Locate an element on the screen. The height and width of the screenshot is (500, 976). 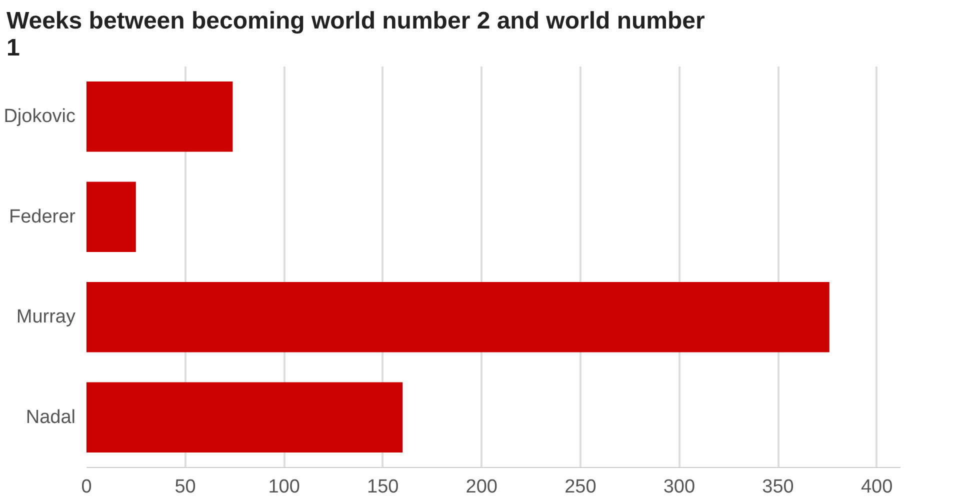
x-tick-label: 350 is located at coordinates (778, 487).